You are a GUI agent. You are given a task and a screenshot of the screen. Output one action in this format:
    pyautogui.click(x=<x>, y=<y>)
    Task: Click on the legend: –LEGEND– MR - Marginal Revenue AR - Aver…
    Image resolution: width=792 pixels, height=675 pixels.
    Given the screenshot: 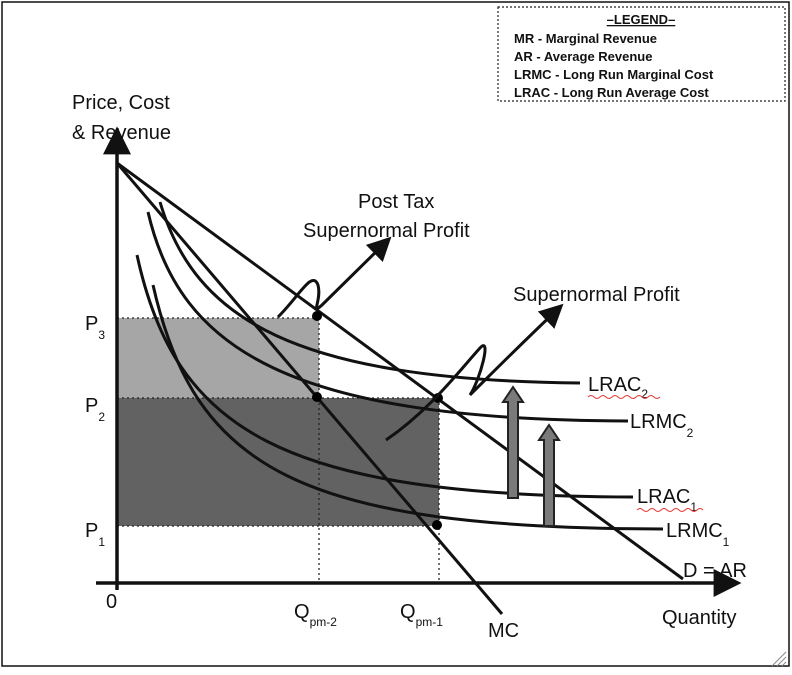 What is the action you would take?
    pyautogui.click(x=641, y=54)
    